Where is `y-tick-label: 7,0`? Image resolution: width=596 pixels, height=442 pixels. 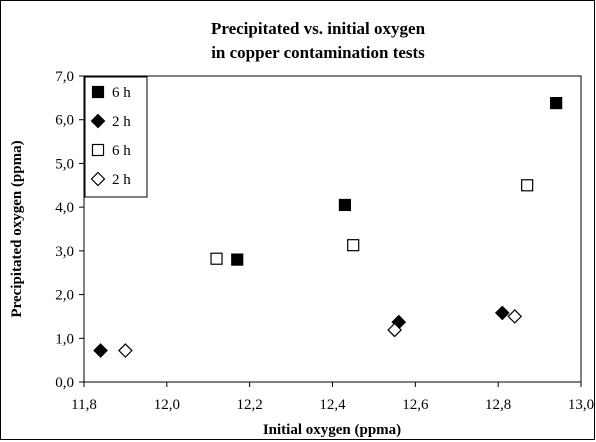
y-tick-label: 7,0 is located at coordinates (64, 77).